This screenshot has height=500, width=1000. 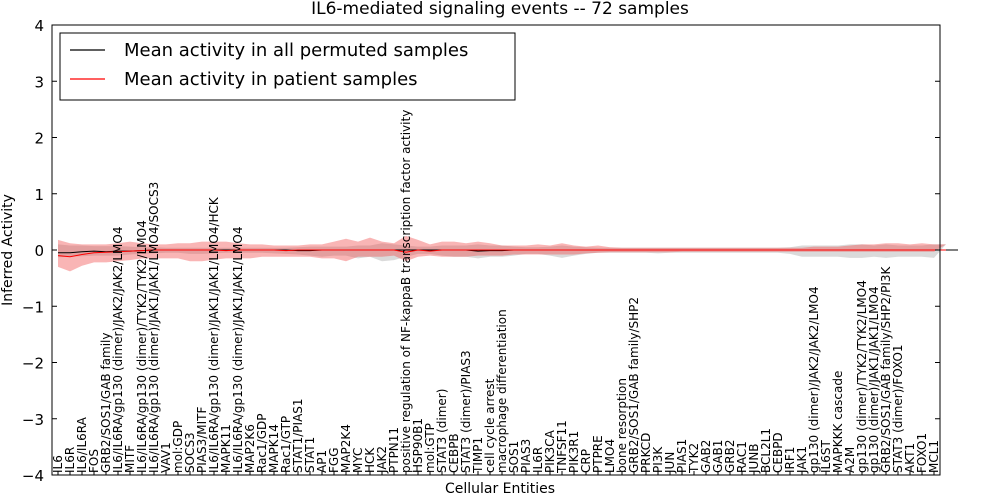 I want to click on x-tick-label: gp130 (dimer)/JAK1/JAK1/LMO4, so click(x=874, y=379).